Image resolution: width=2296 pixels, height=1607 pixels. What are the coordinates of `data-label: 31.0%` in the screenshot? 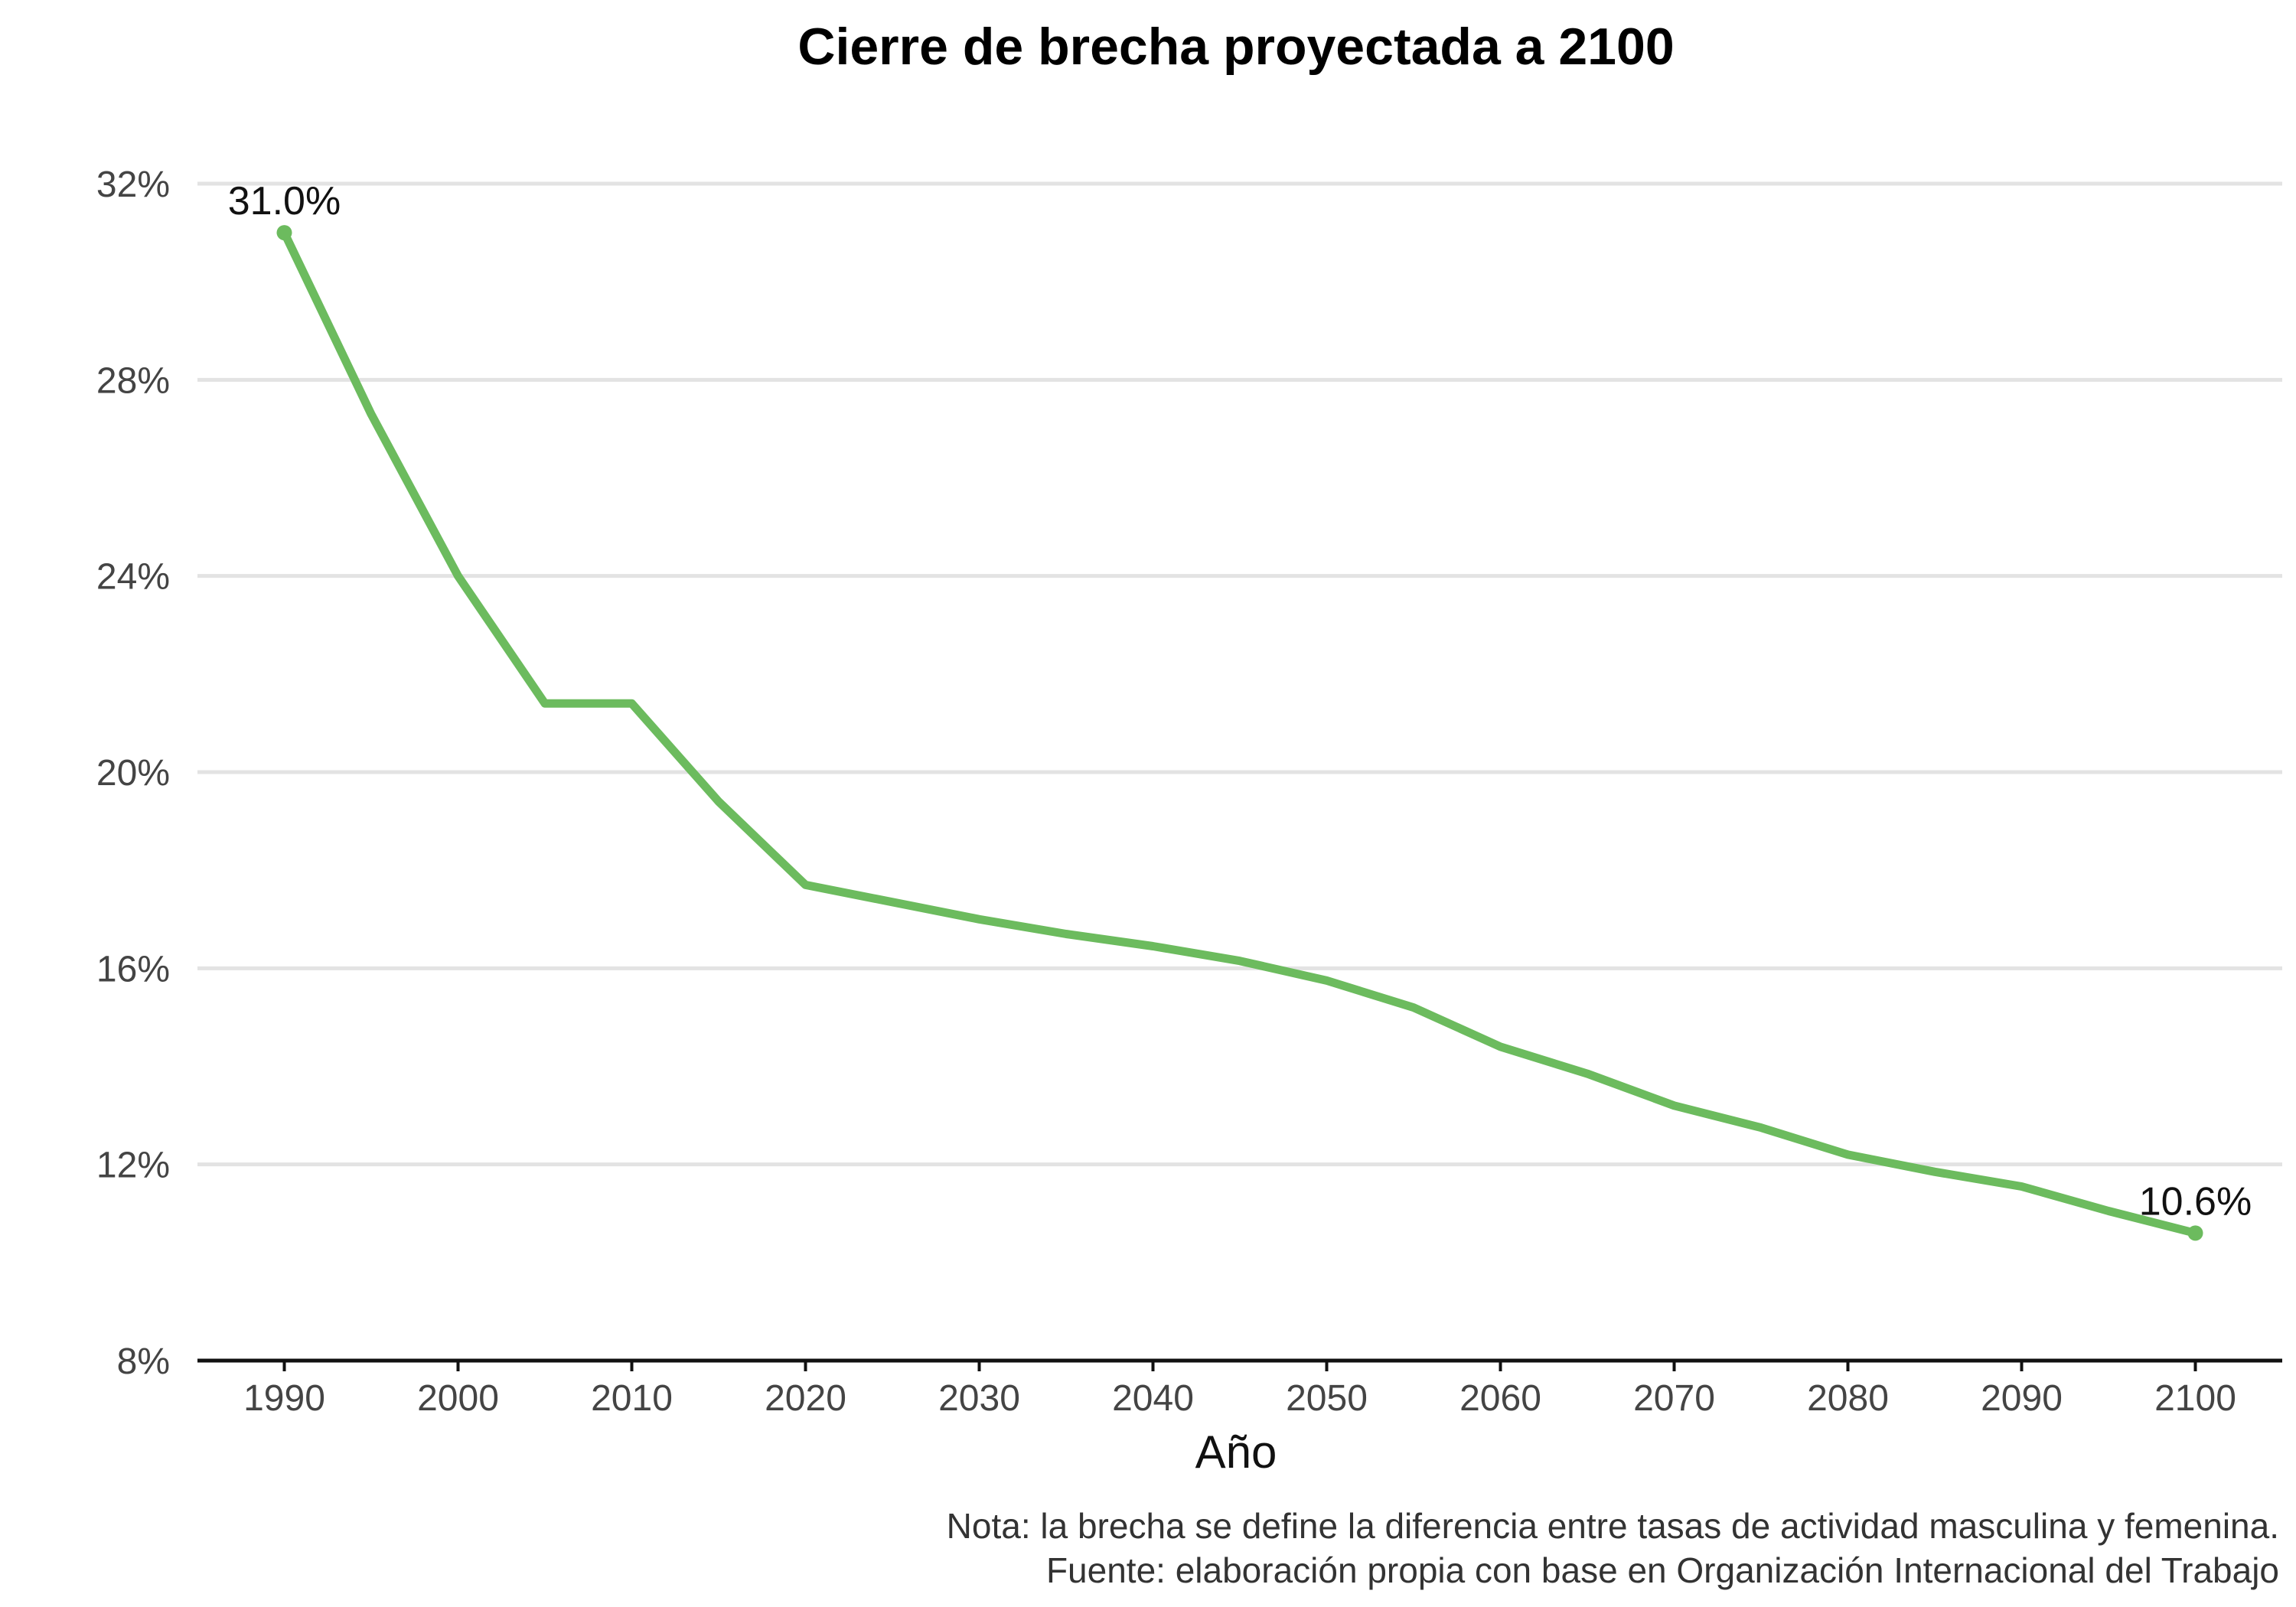 It's located at (284, 201).